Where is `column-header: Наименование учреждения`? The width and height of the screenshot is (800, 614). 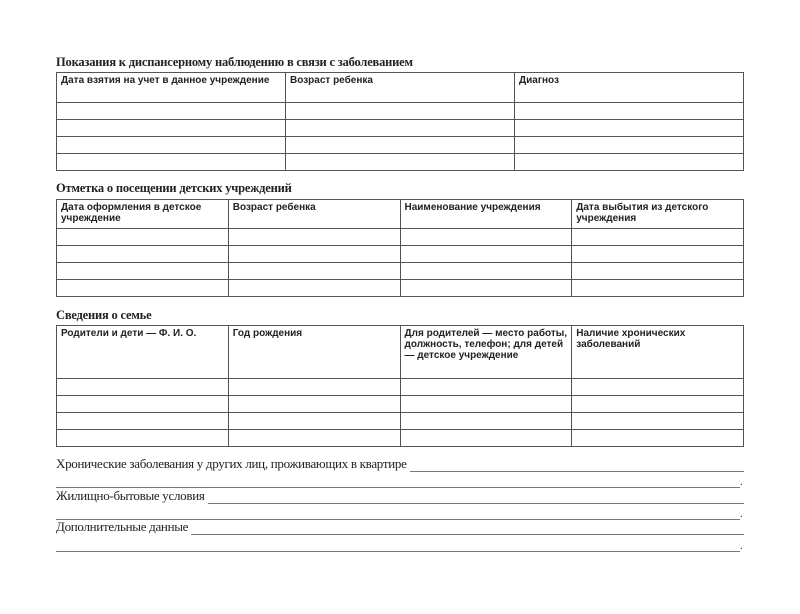 column-header: Наименование учреждения is located at coordinates (486, 214).